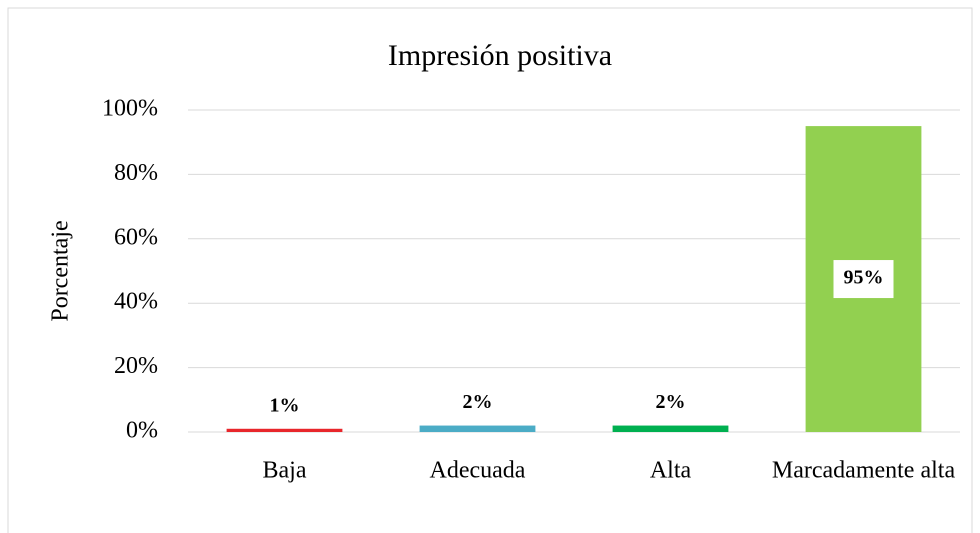  What do you see at coordinates (136, 237) in the screenshot?
I see `y-tick-label: 60%` at bounding box center [136, 237].